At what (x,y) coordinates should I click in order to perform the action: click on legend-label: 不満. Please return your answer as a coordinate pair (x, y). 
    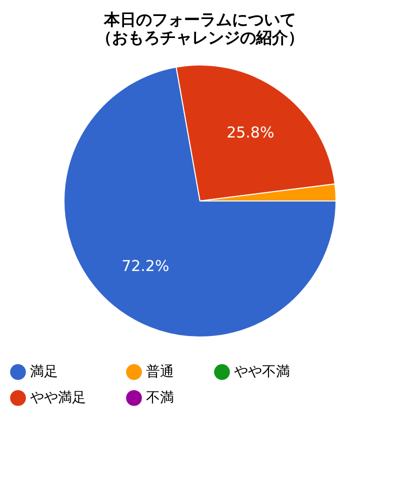
    Looking at the image, I should click on (160, 398).